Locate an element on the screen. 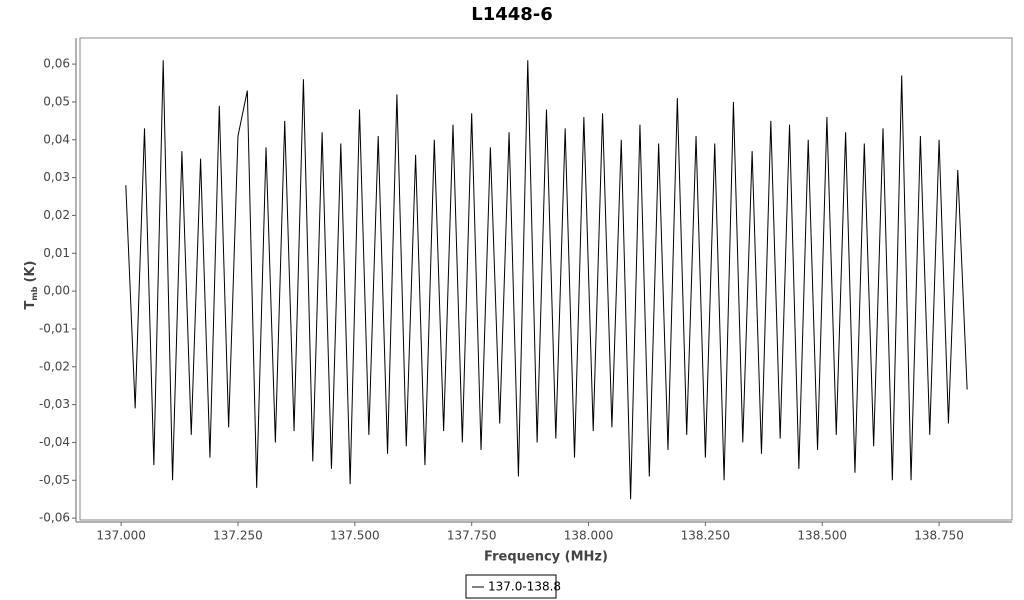 This screenshot has height=600, width=1024. x-tick-label: 137.000 is located at coordinates (121, 536).